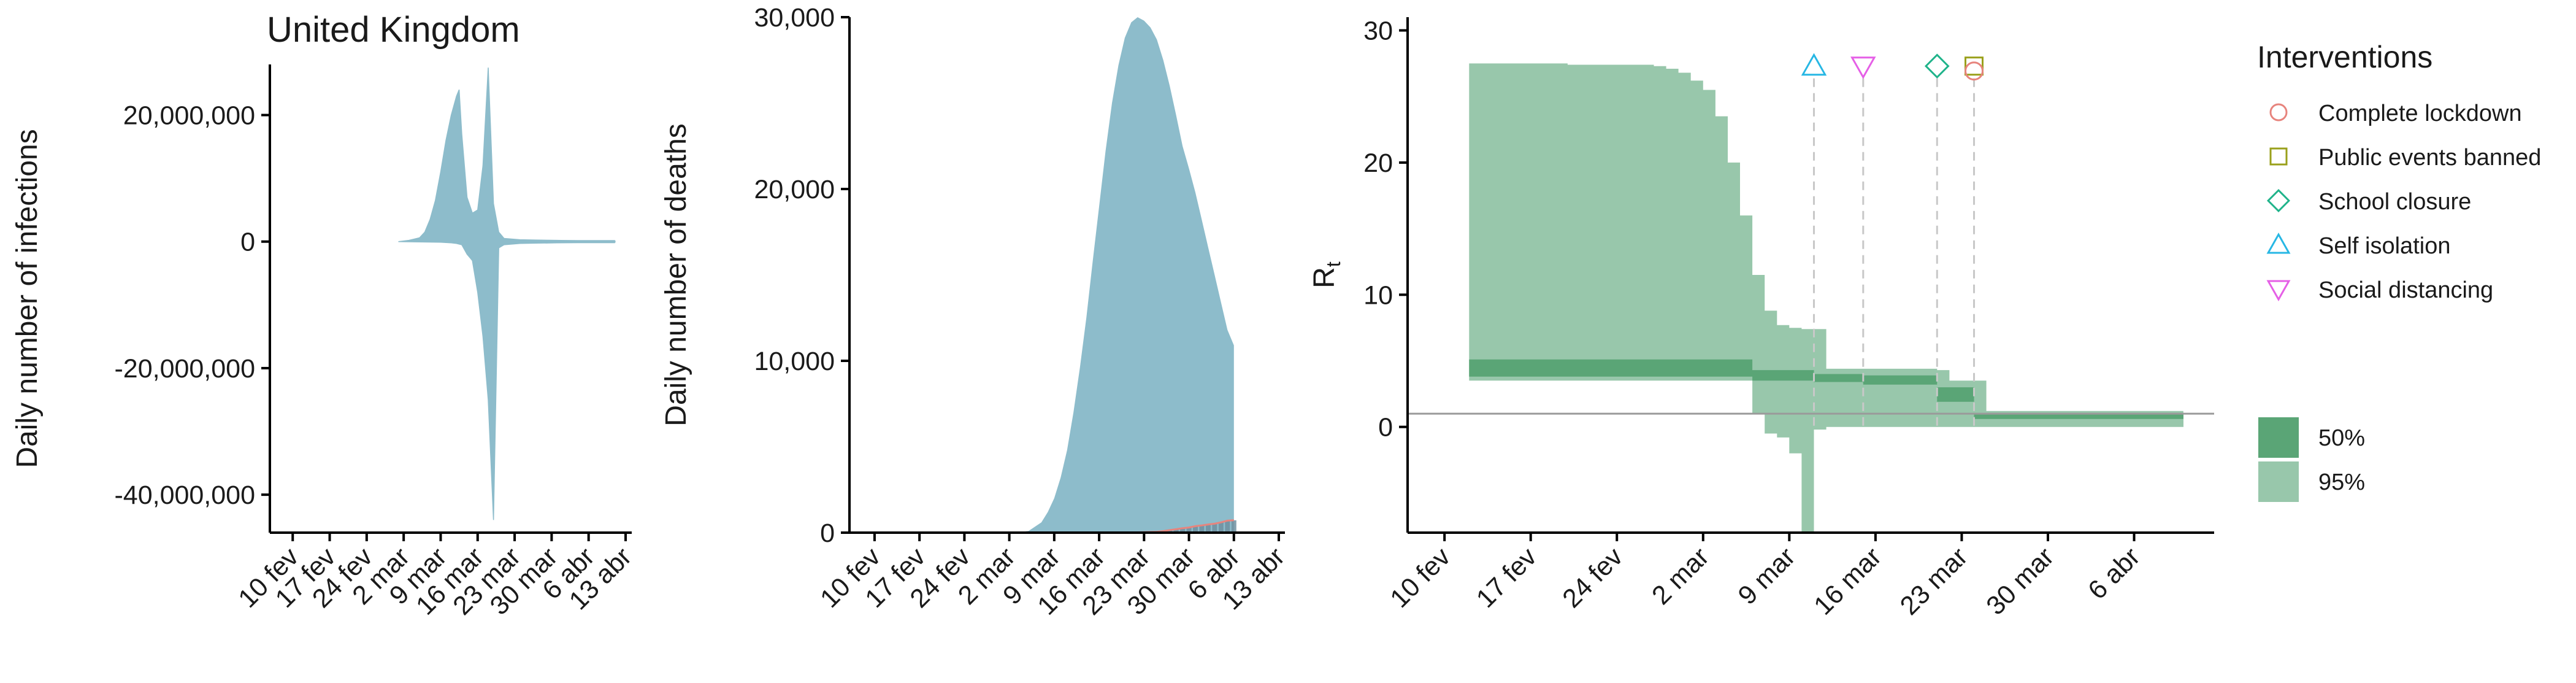 The height and width of the screenshot is (683, 2576). Describe the element at coordinates (393, 30) in the screenshot. I see `chart-title: United Kingdom` at that location.